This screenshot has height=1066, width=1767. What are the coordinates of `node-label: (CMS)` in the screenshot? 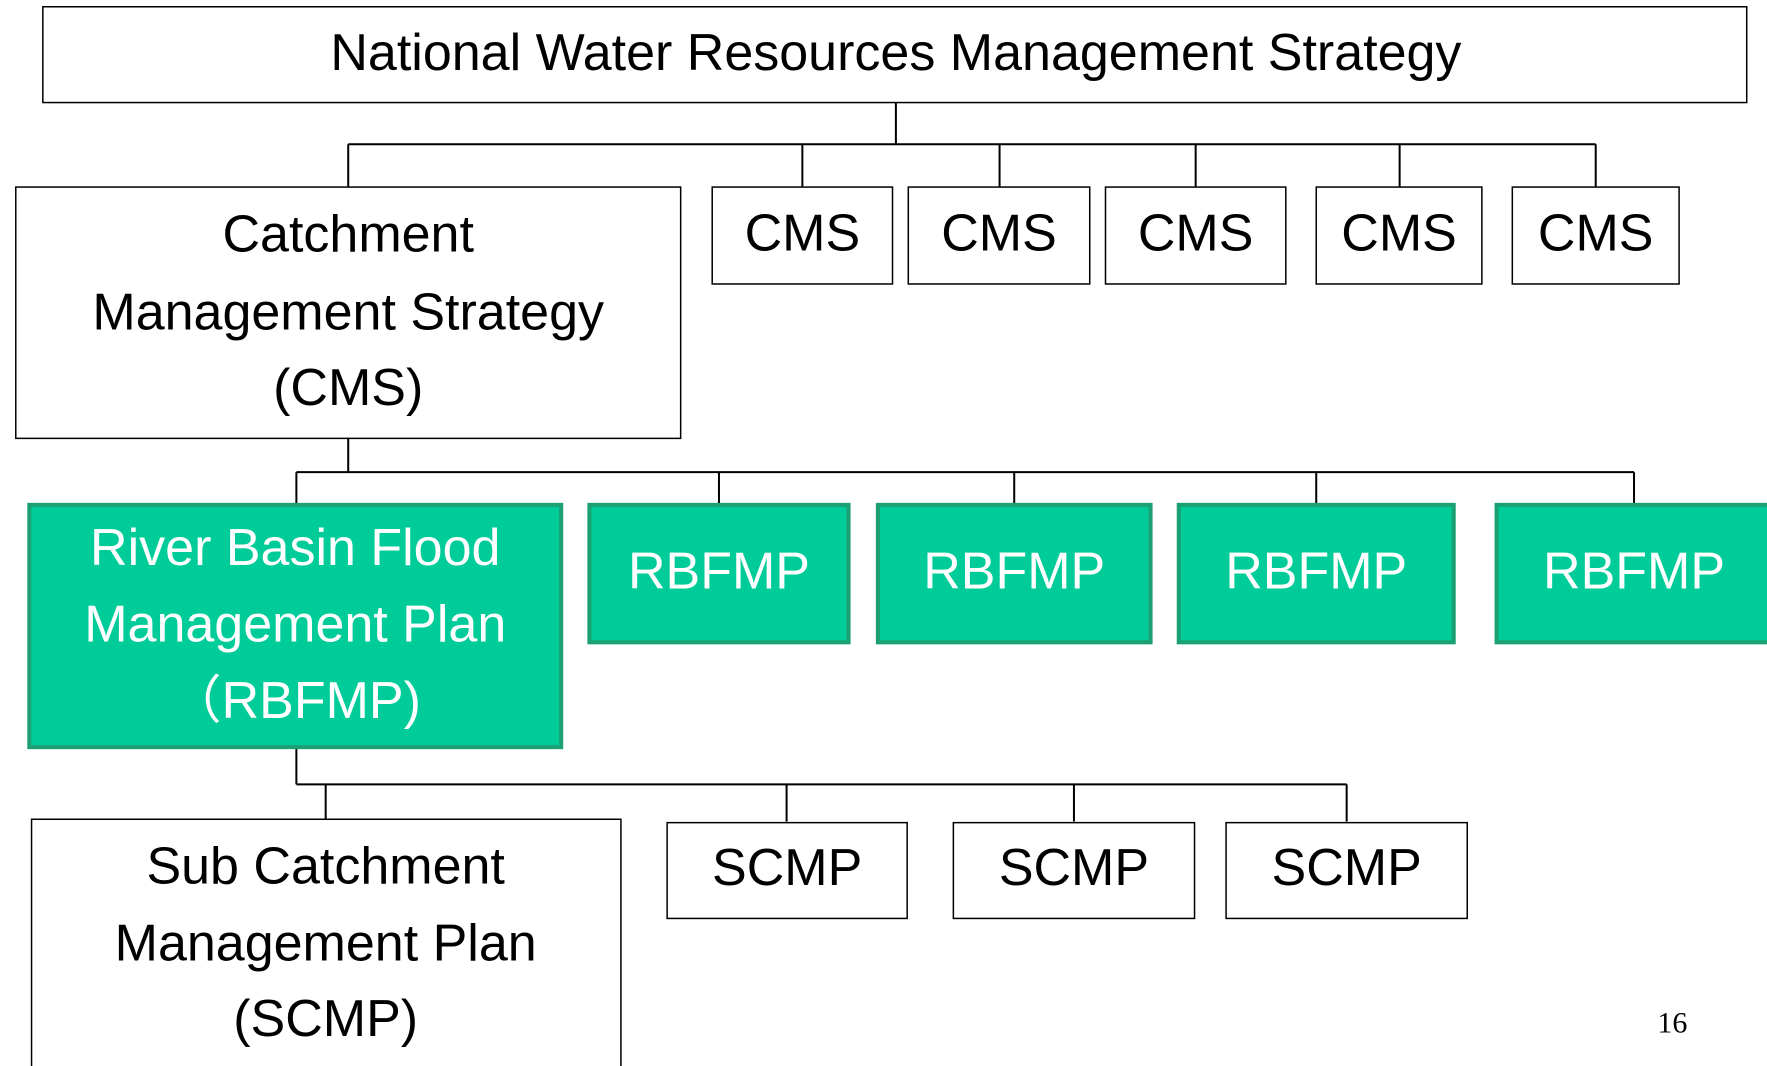 It's located at (348, 388).